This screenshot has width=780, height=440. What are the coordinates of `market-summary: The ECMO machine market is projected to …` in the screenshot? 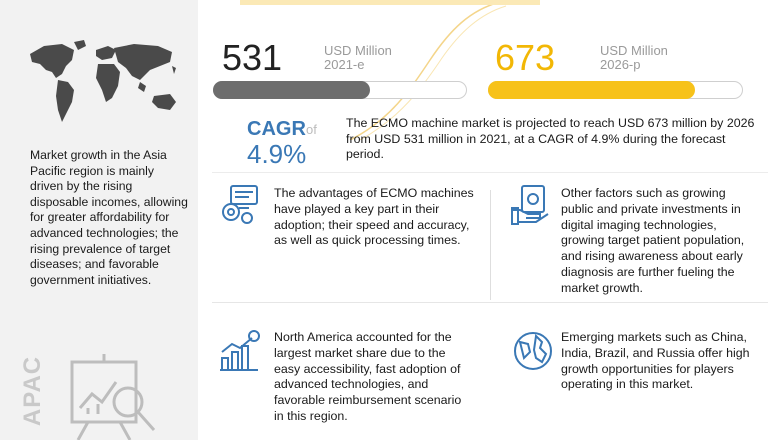 It's located at (550, 138).